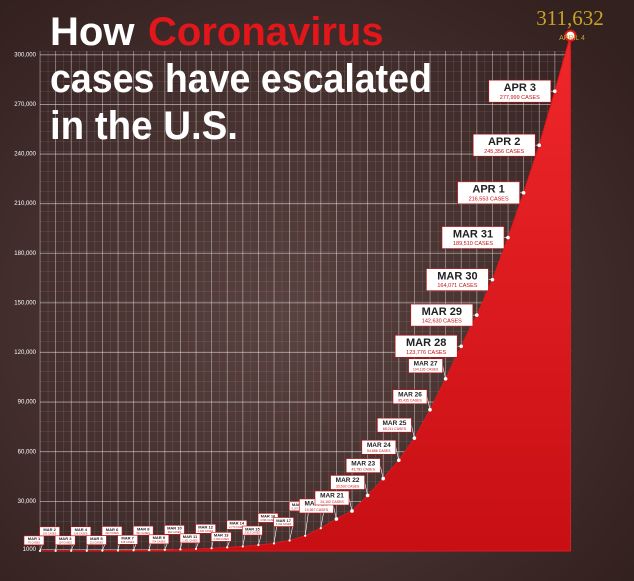  Describe the element at coordinates (395, 429) in the screenshot. I see `callout-value: 68,211 CASES` at that location.